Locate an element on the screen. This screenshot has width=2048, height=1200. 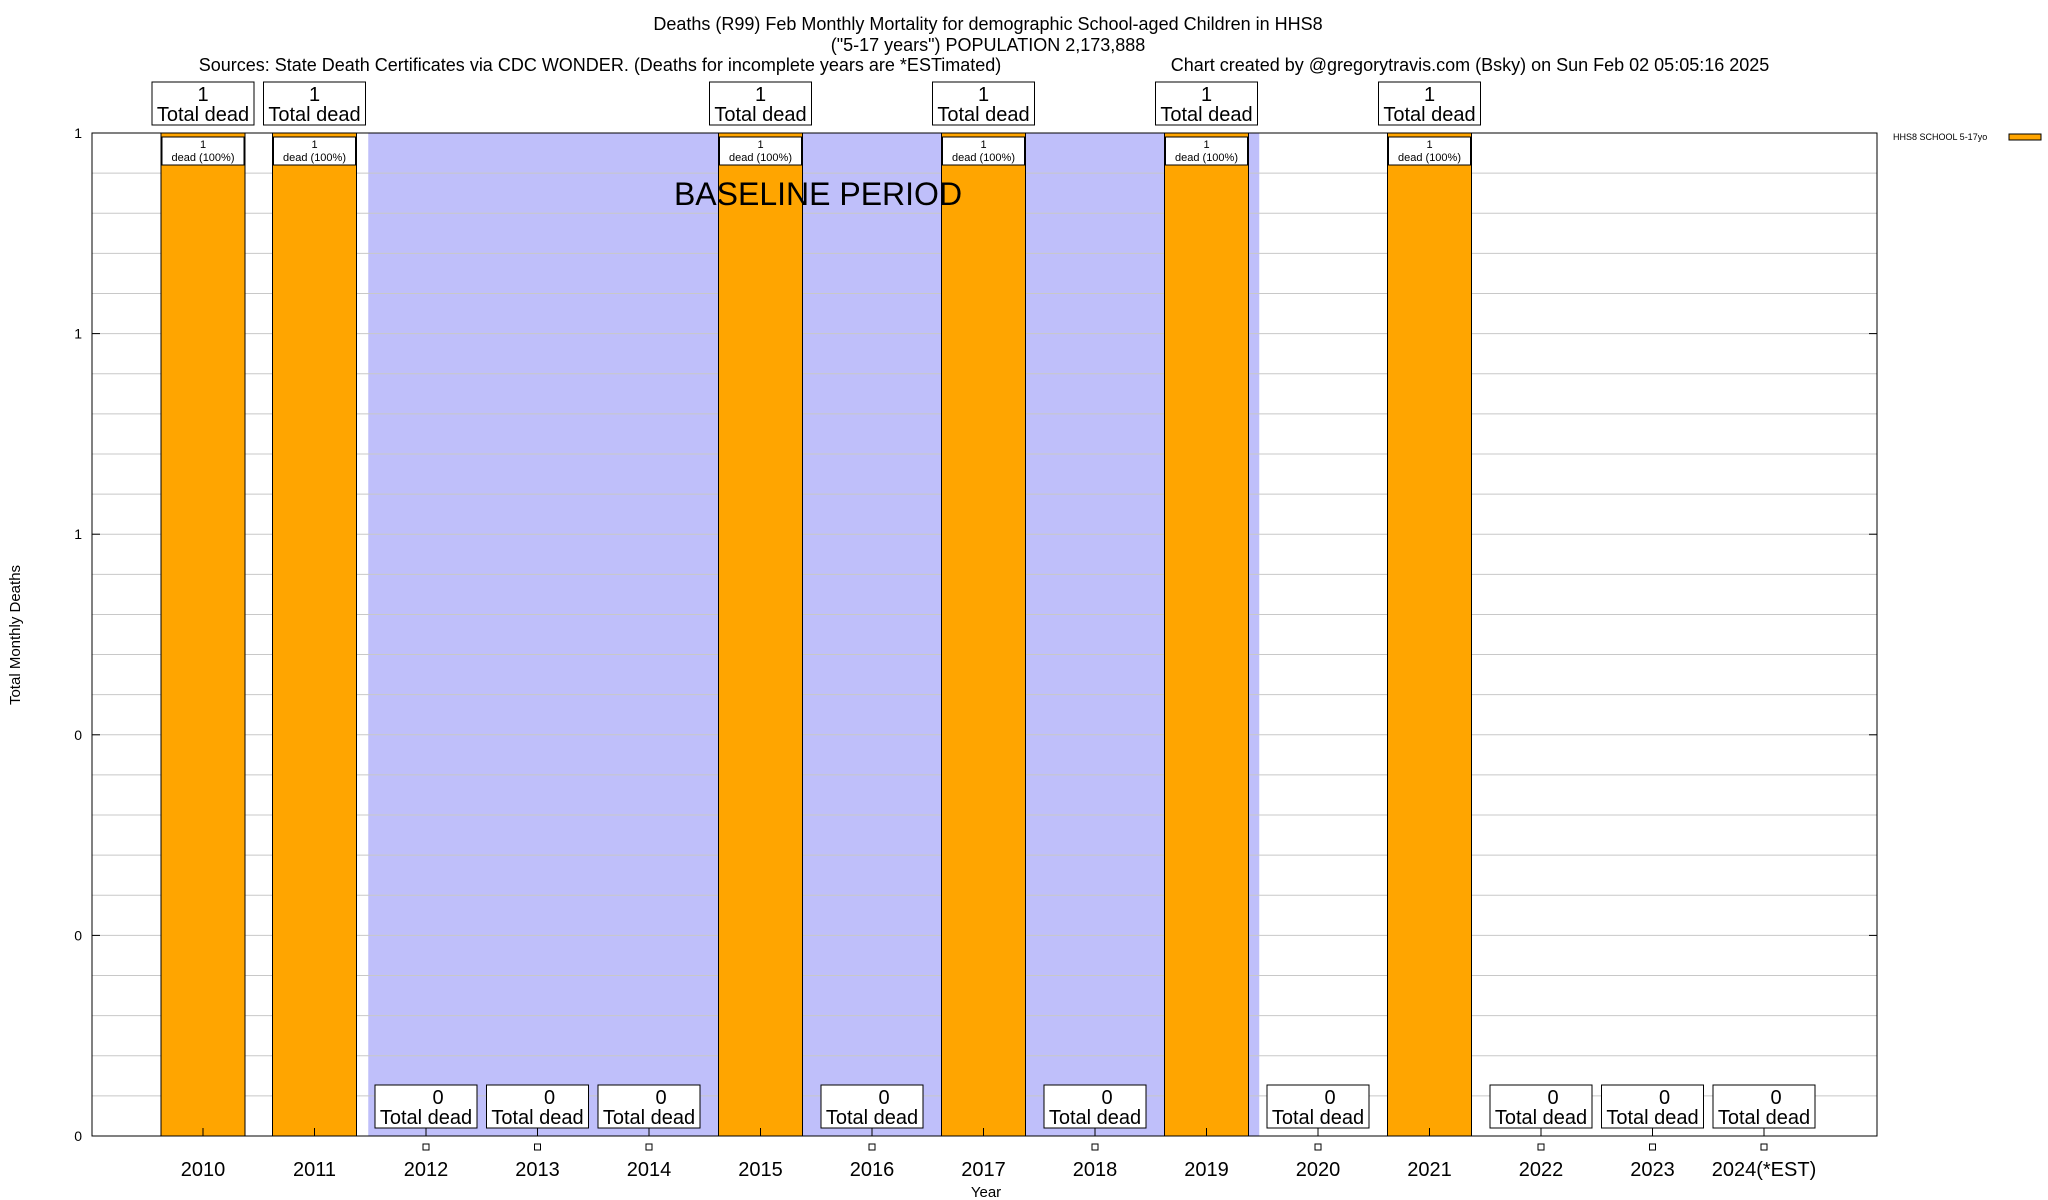
x-tick-label: 2010 is located at coordinates (203, 1170).